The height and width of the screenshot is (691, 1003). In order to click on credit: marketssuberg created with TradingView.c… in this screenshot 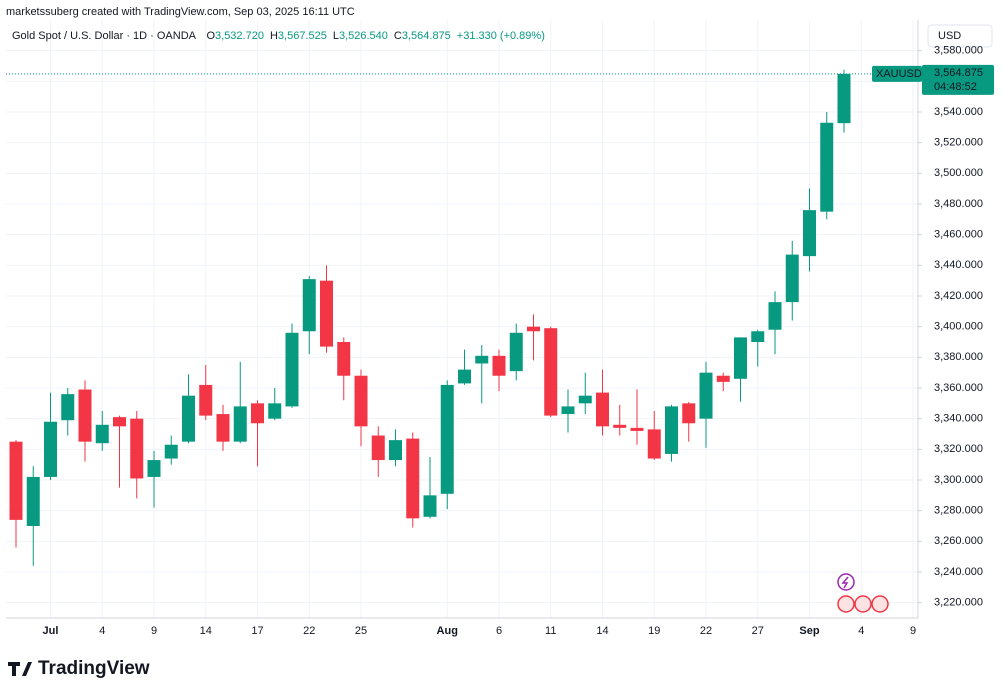, I will do `click(180, 12)`.